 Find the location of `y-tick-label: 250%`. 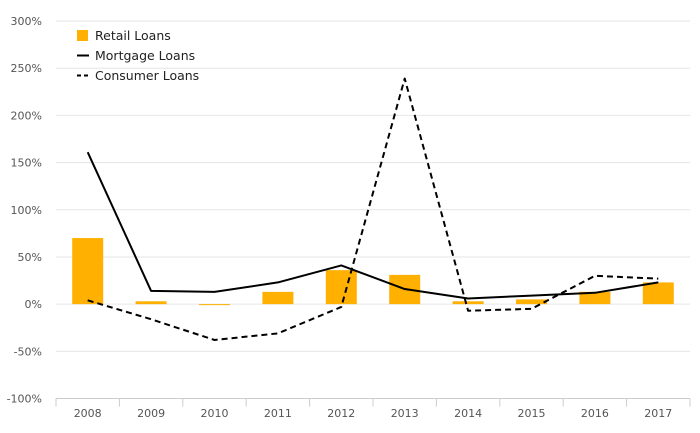

y-tick-label: 250% is located at coordinates (26, 68).